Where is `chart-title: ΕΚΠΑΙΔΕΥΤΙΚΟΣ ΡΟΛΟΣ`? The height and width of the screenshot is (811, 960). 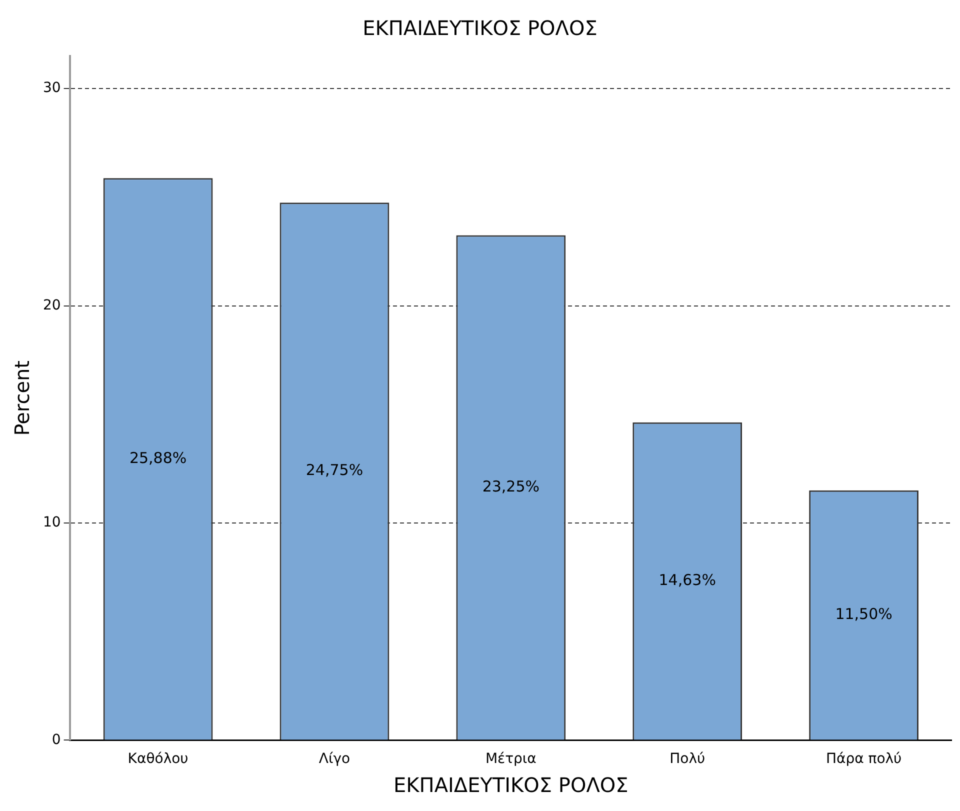
chart-title: ΕΚΠΑΙΔΕΥΤΙΚΟΣ ΡΟΛΟΣ is located at coordinates (480, 28).